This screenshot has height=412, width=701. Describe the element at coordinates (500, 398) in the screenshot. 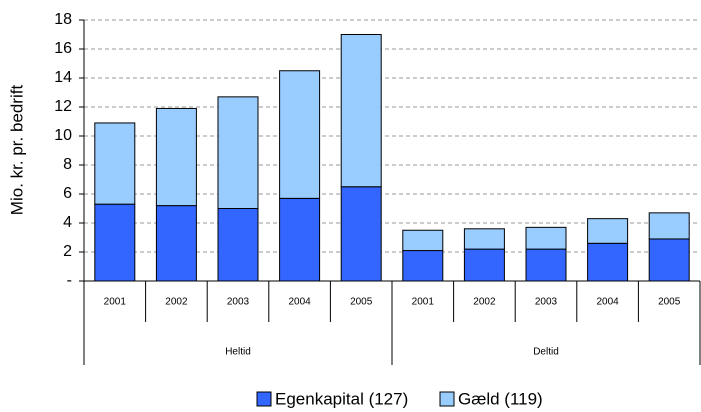

I see `legend-label: Gæld (119)` at that location.